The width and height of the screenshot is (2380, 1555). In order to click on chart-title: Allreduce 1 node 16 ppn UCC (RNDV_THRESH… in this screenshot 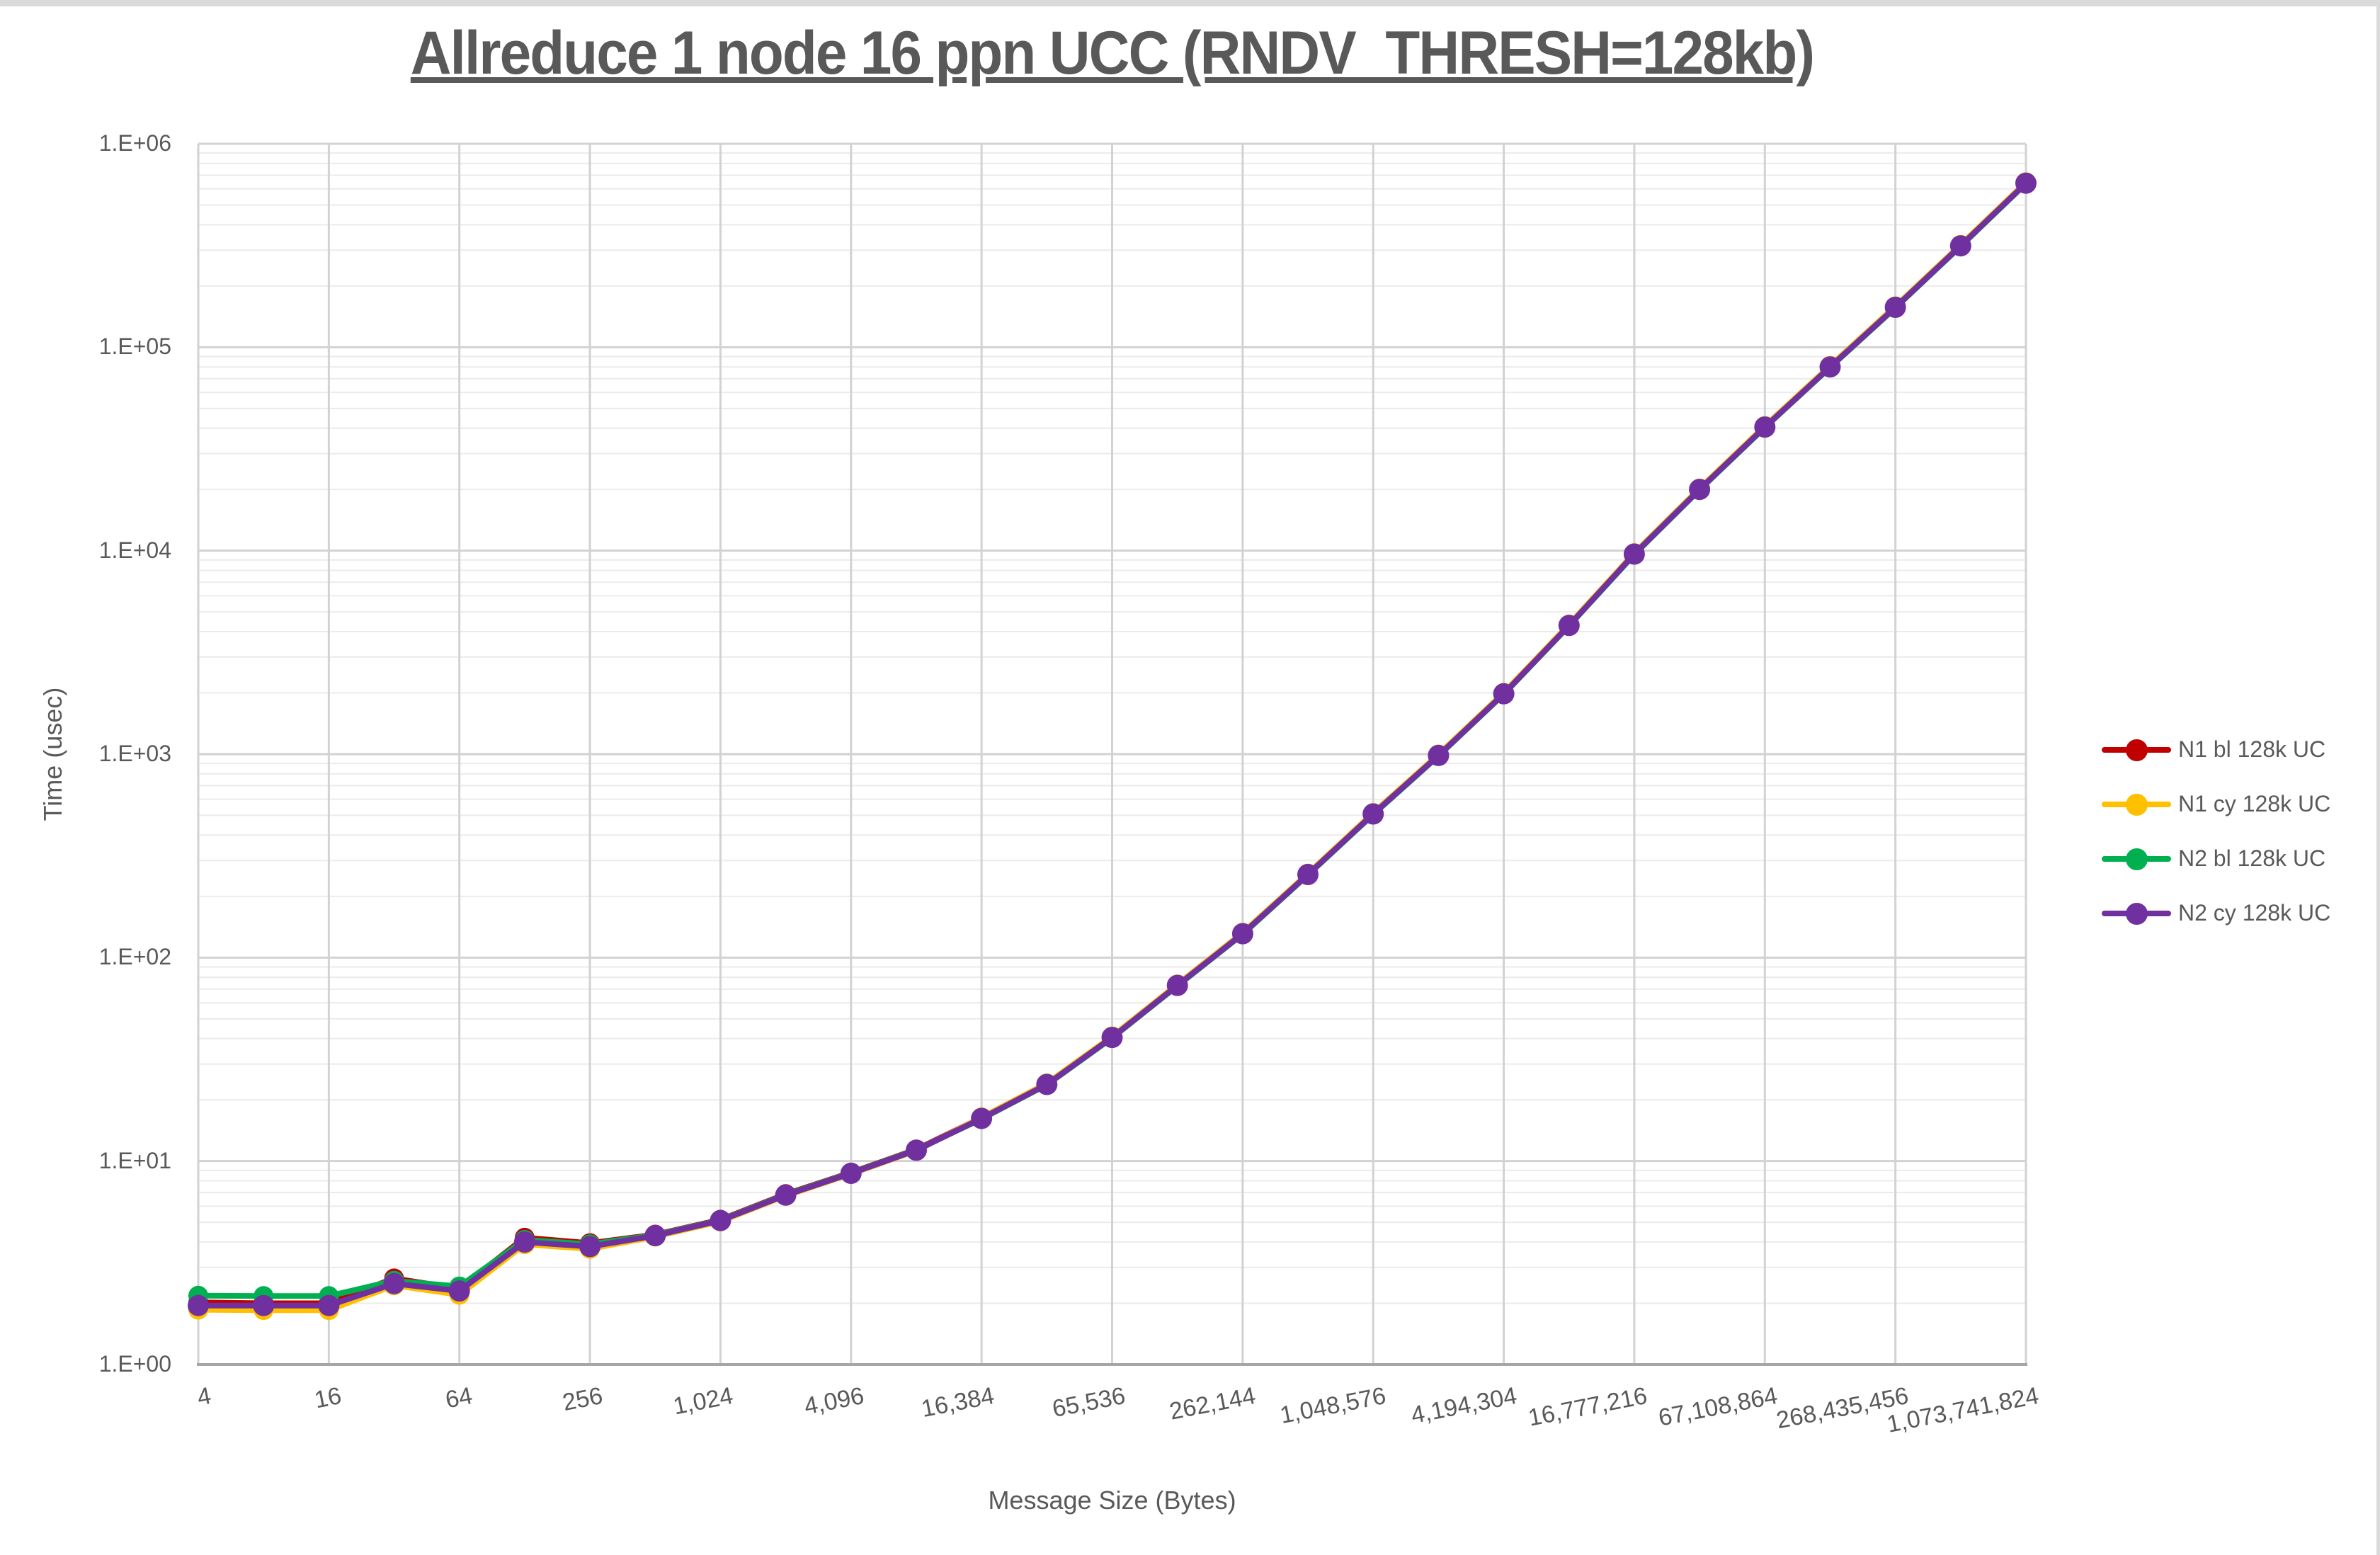, I will do `click(1112, 53)`.